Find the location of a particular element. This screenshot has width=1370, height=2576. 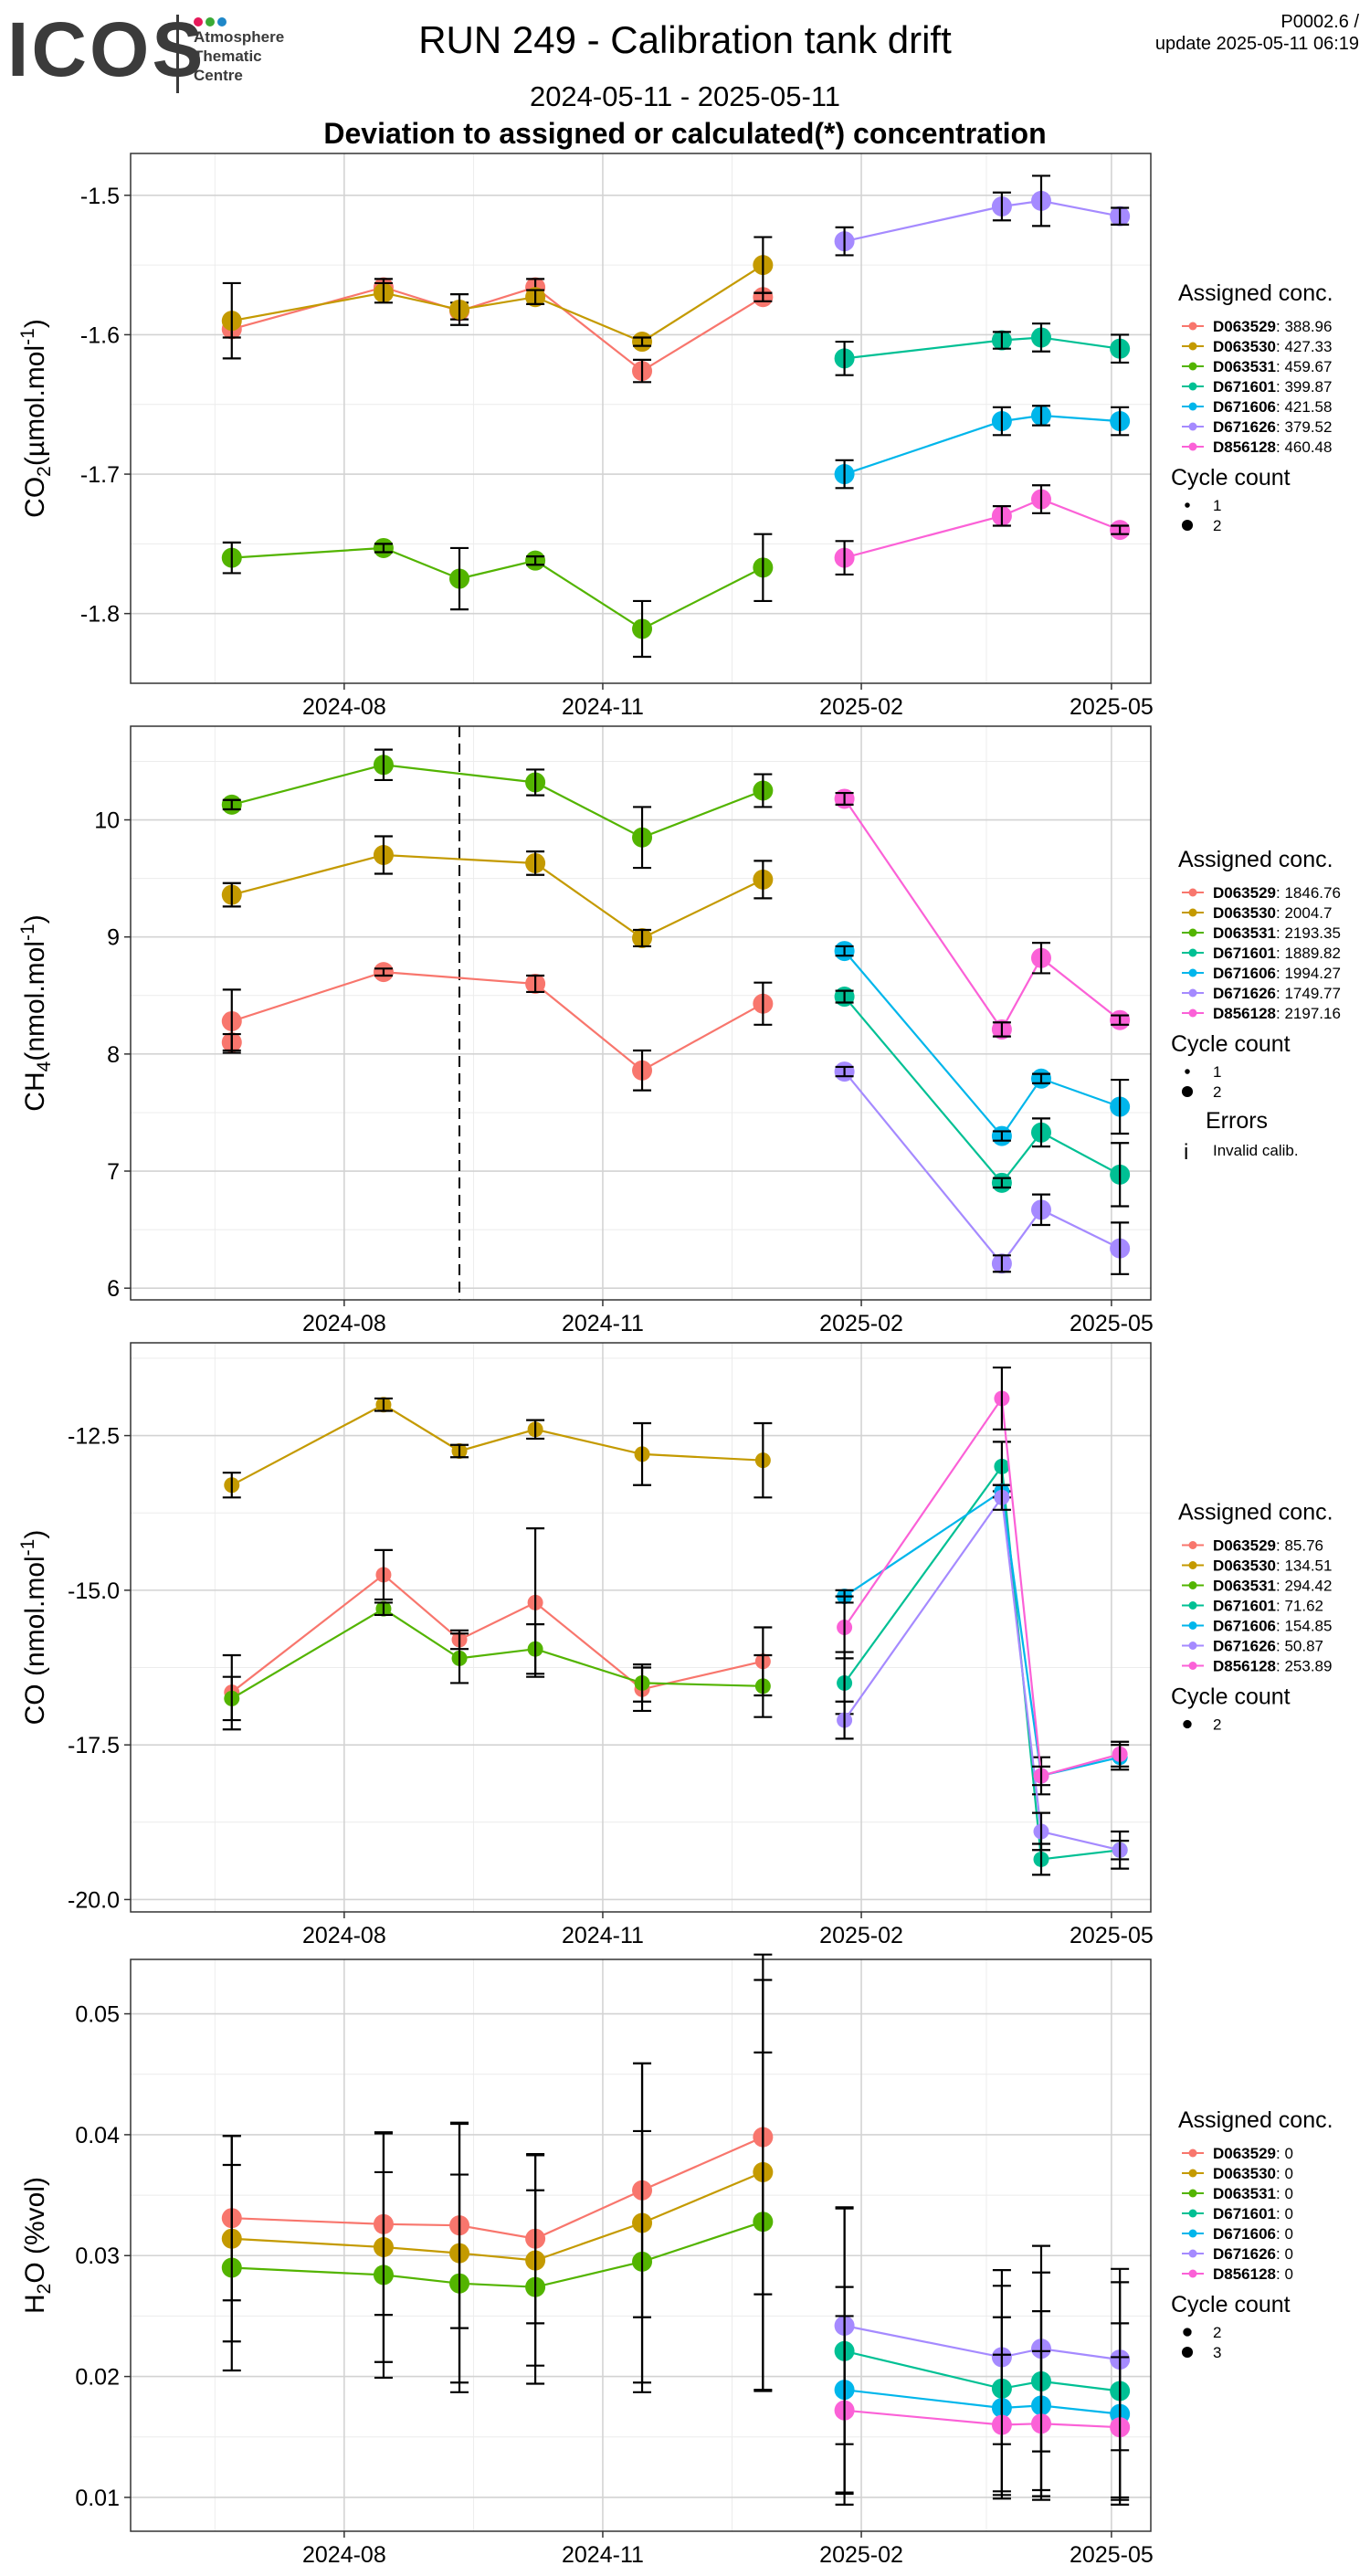

legend-item: D063531: 2193.35 is located at coordinates (1277, 933).